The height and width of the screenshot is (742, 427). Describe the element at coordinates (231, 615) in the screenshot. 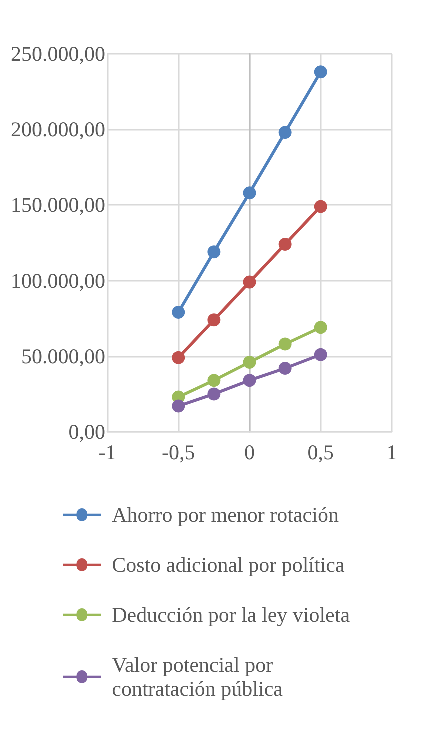

I see `legend-label: Deducción por la ley violeta` at that location.